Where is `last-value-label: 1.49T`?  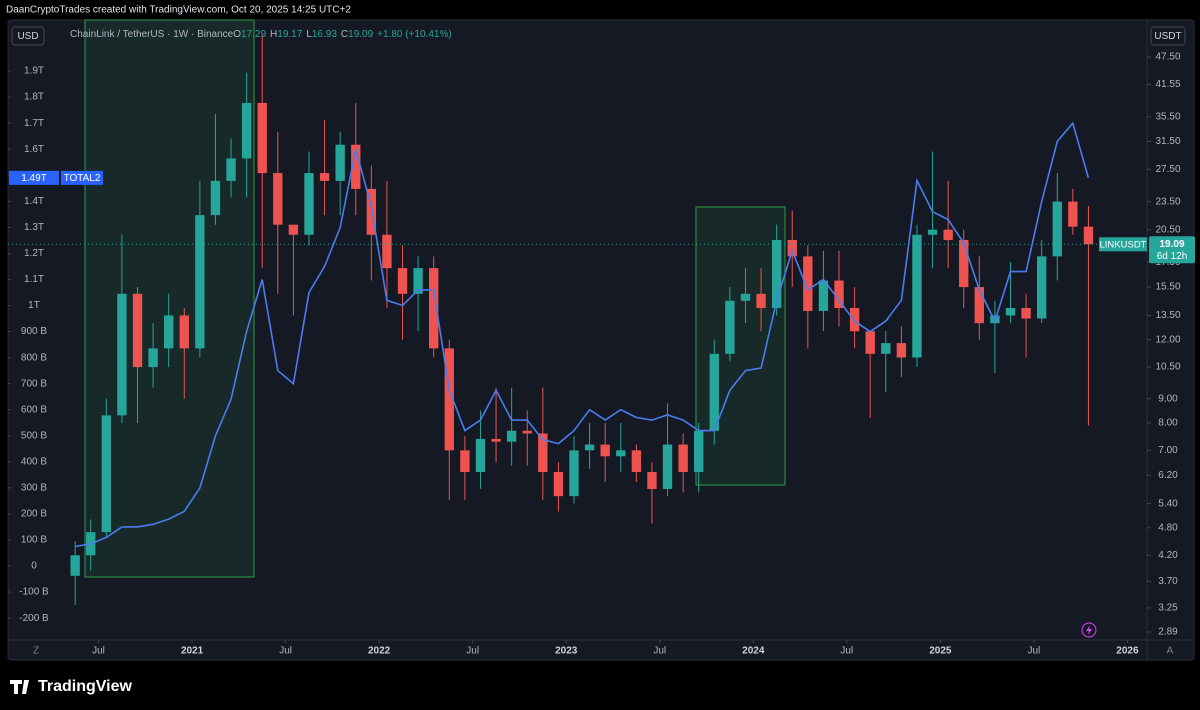
last-value-label: 1.49T is located at coordinates (34, 178).